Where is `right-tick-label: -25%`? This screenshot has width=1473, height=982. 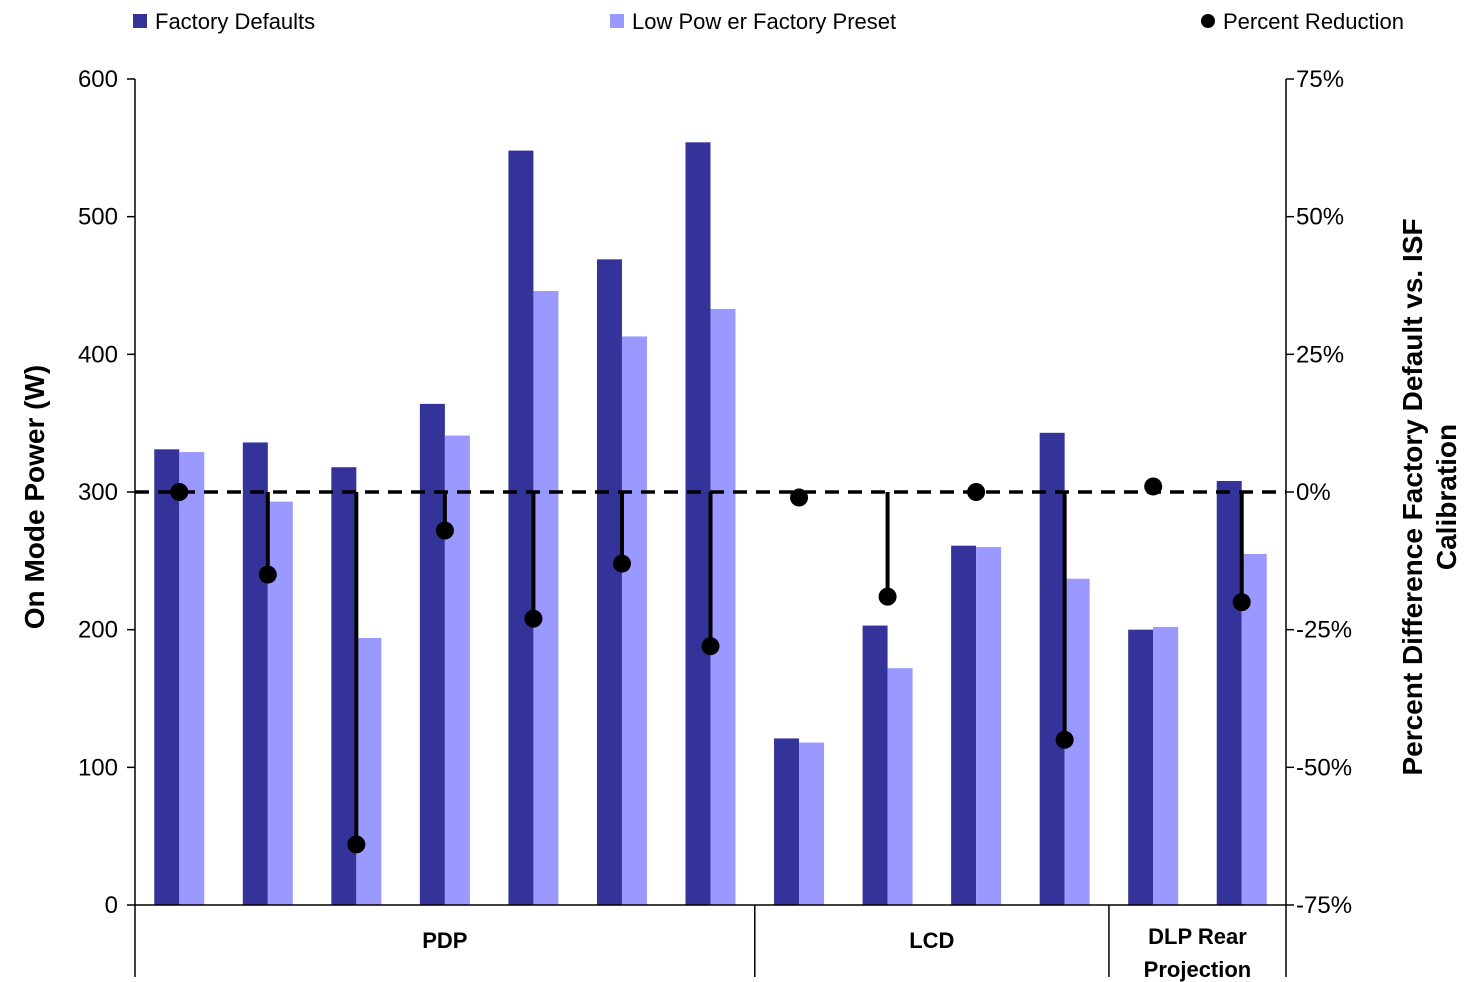
right-tick-label: -25% is located at coordinates (1324, 630).